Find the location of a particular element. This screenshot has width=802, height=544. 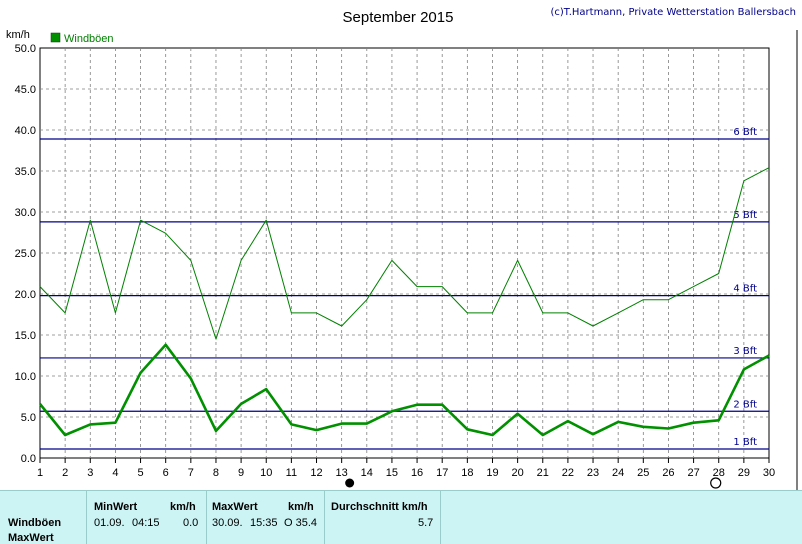

beaufort-label: 6 Bft is located at coordinates (745, 132).